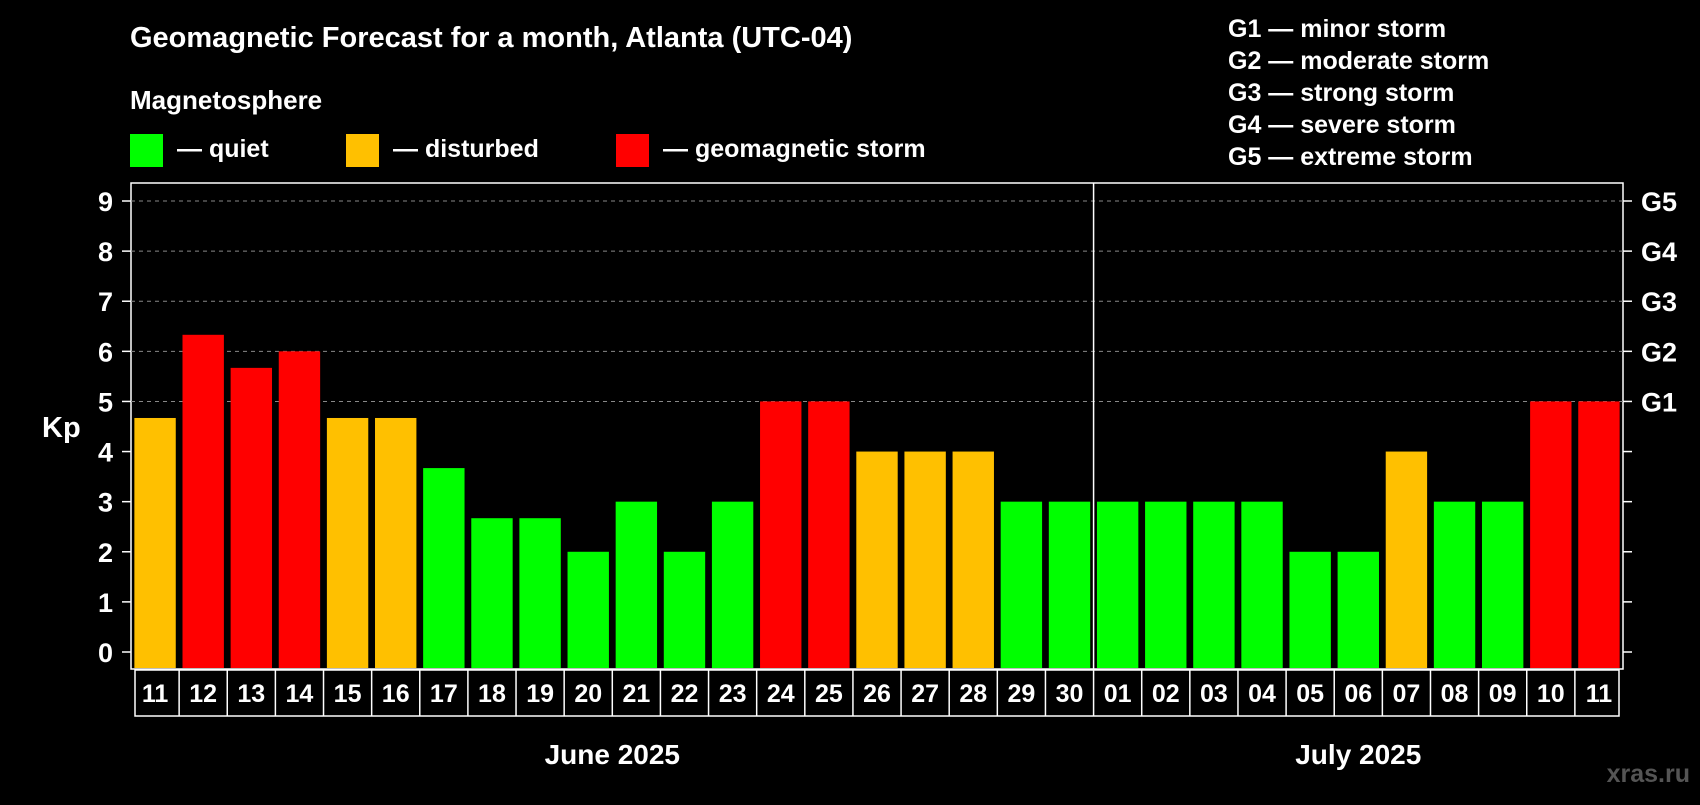  What do you see at coordinates (733, 694) in the screenshot?
I see `x-tick-label: 23` at bounding box center [733, 694].